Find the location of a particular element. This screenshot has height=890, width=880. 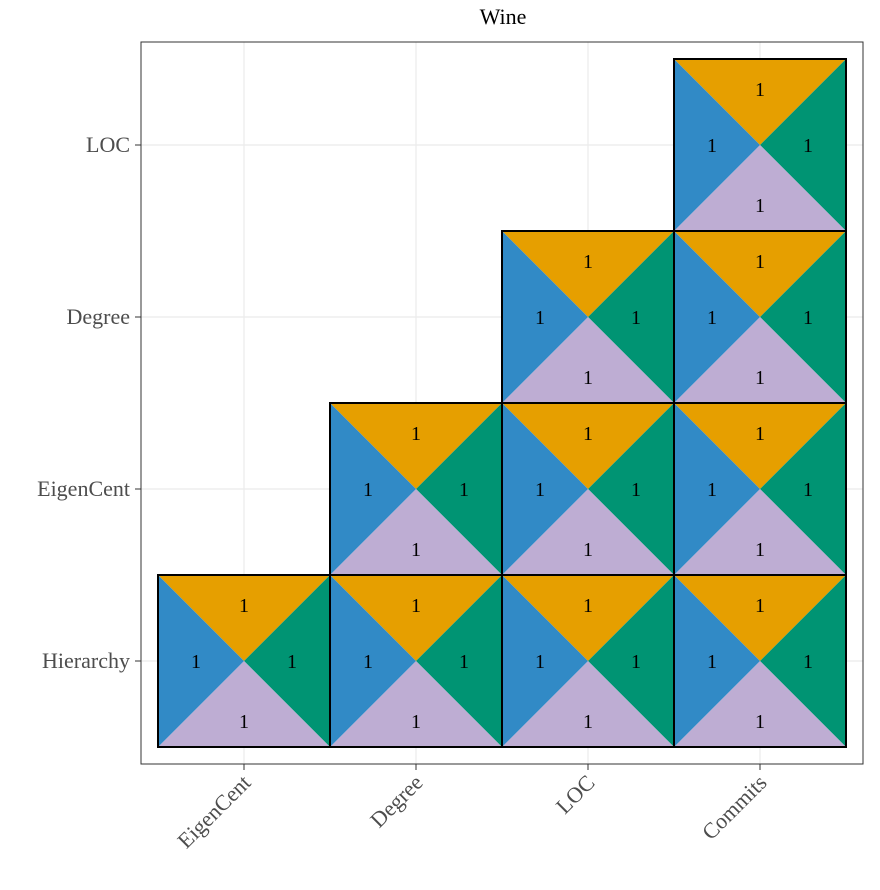

y-tick-label: Degree is located at coordinates (98, 316).